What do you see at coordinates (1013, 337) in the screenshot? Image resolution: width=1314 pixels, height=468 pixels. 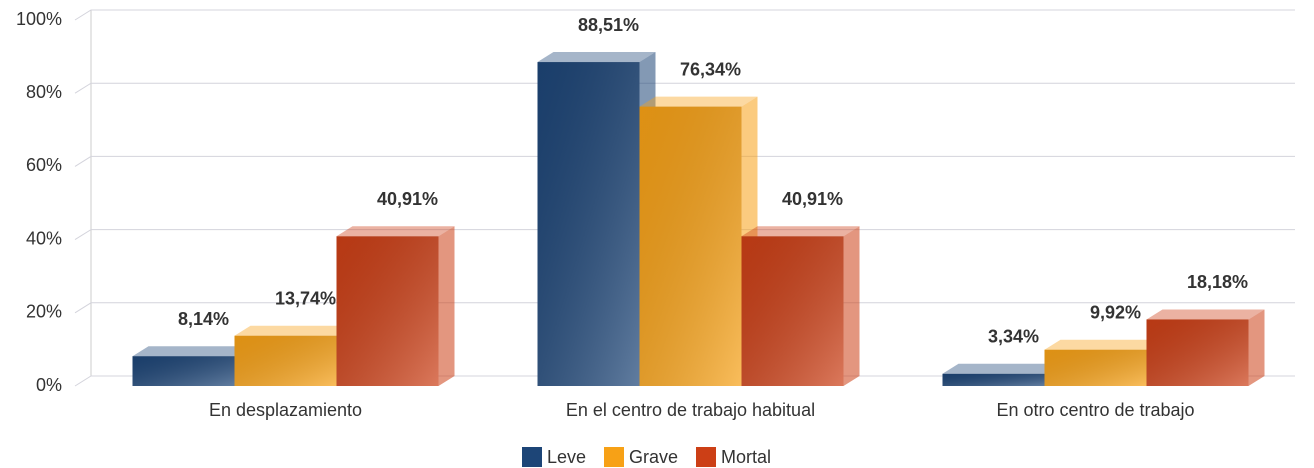 I see `value-label: 3,34%` at bounding box center [1013, 337].